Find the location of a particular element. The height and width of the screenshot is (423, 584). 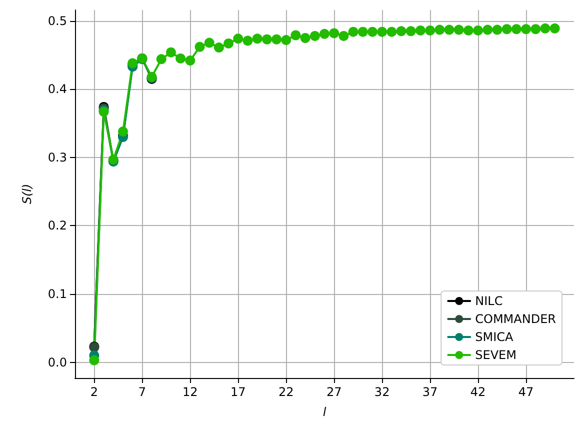

x-tick-label: 22 is located at coordinates (286, 392).